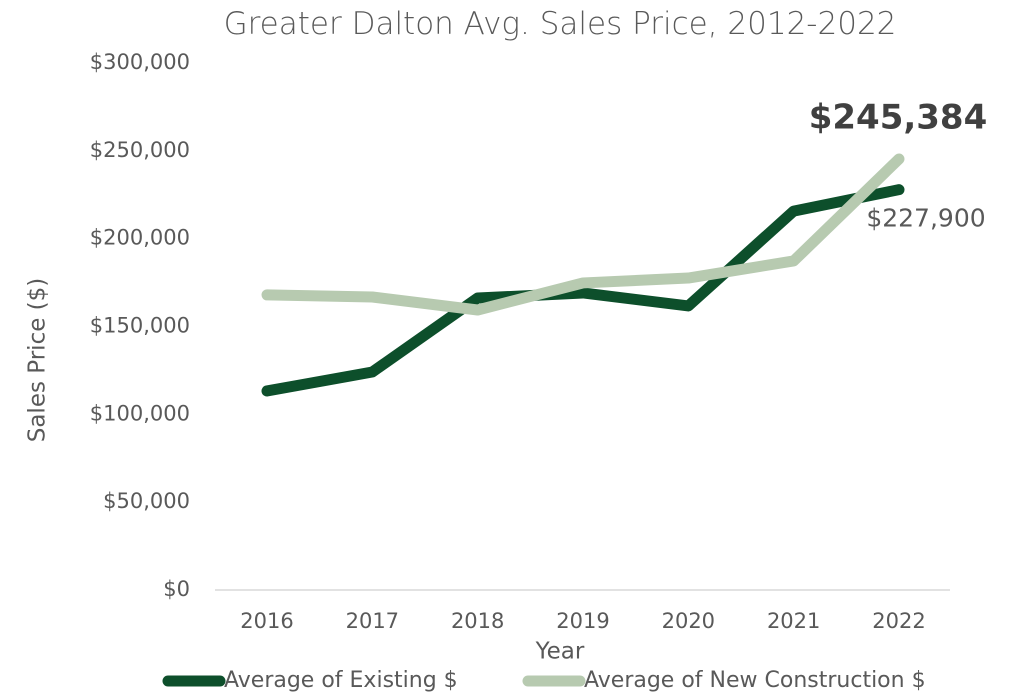 The height and width of the screenshot is (693, 1012). Describe the element at coordinates (140, 413) in the screenshot. I see `y-tick-label: $100,000` at that location.